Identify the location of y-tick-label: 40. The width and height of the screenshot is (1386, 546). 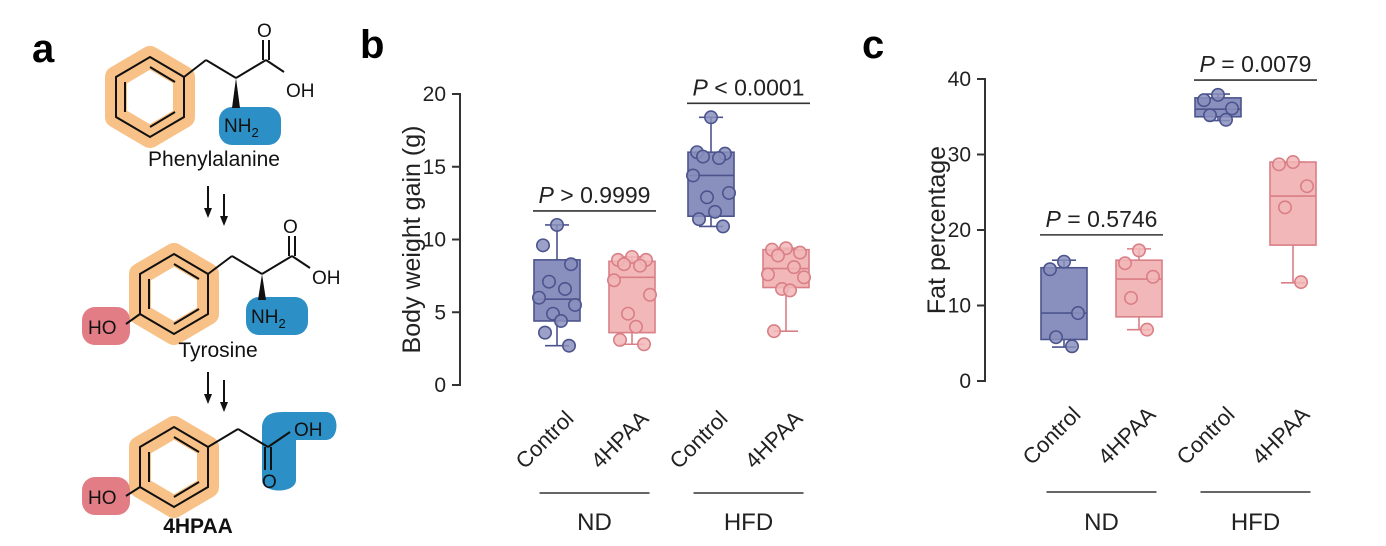
(959, 79).